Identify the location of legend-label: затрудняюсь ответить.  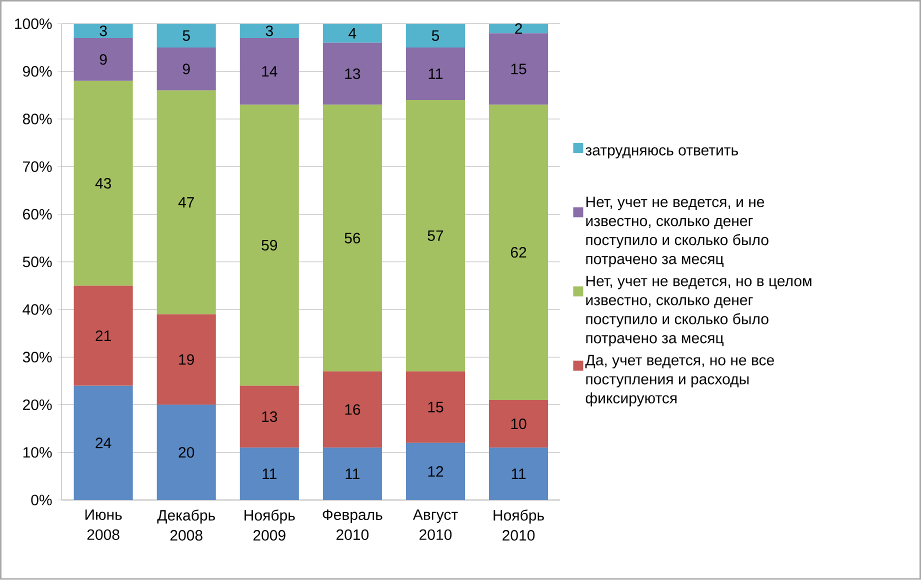
(662, 153).